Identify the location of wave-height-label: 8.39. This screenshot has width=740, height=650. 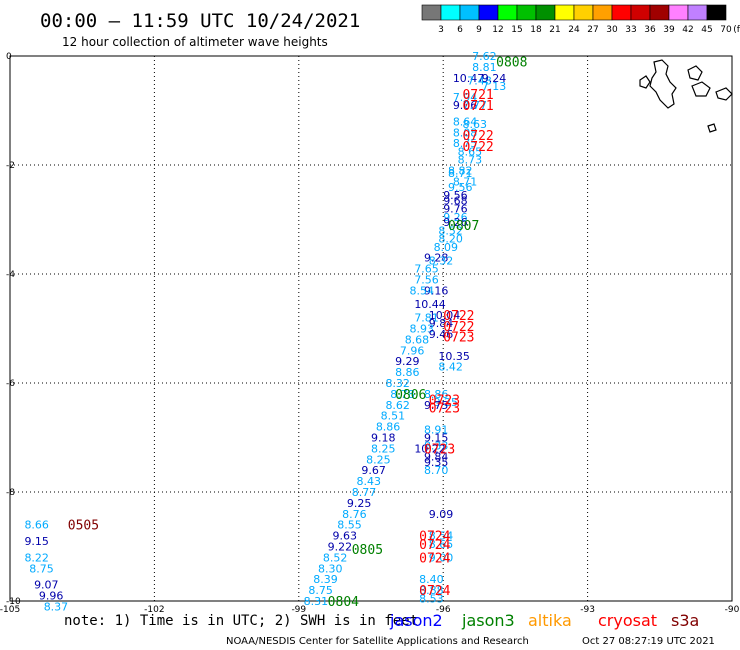
(325, 579).